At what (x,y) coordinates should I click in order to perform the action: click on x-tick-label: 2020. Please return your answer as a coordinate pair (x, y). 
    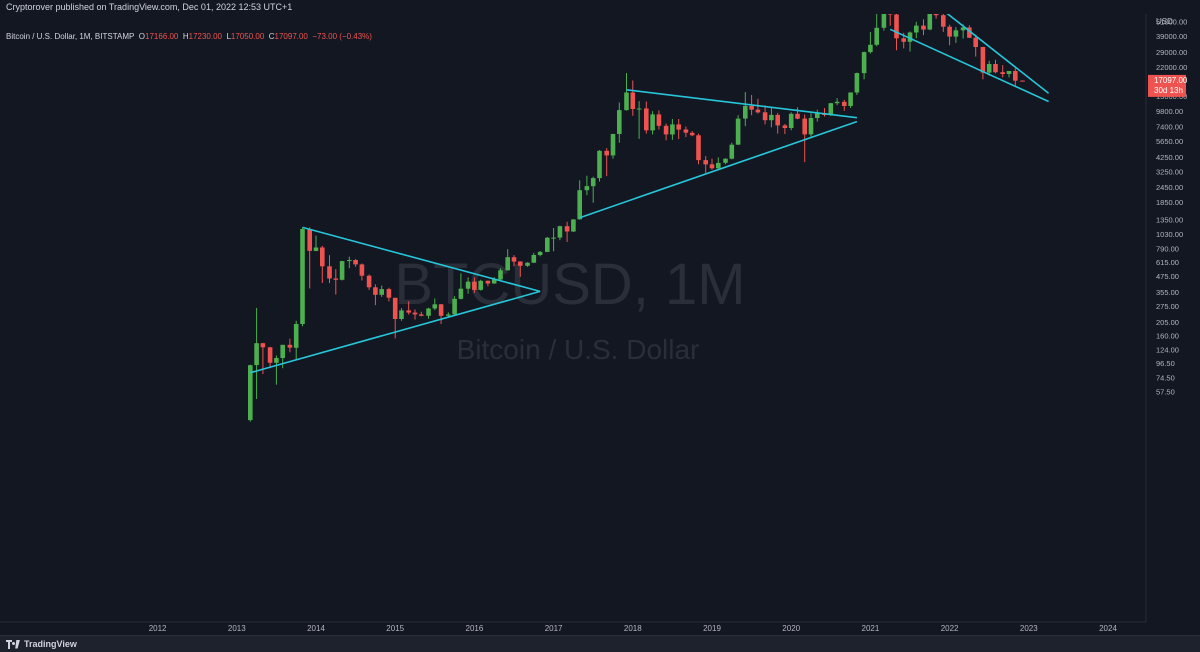
    Looking at the image, I should click on (791, 628).